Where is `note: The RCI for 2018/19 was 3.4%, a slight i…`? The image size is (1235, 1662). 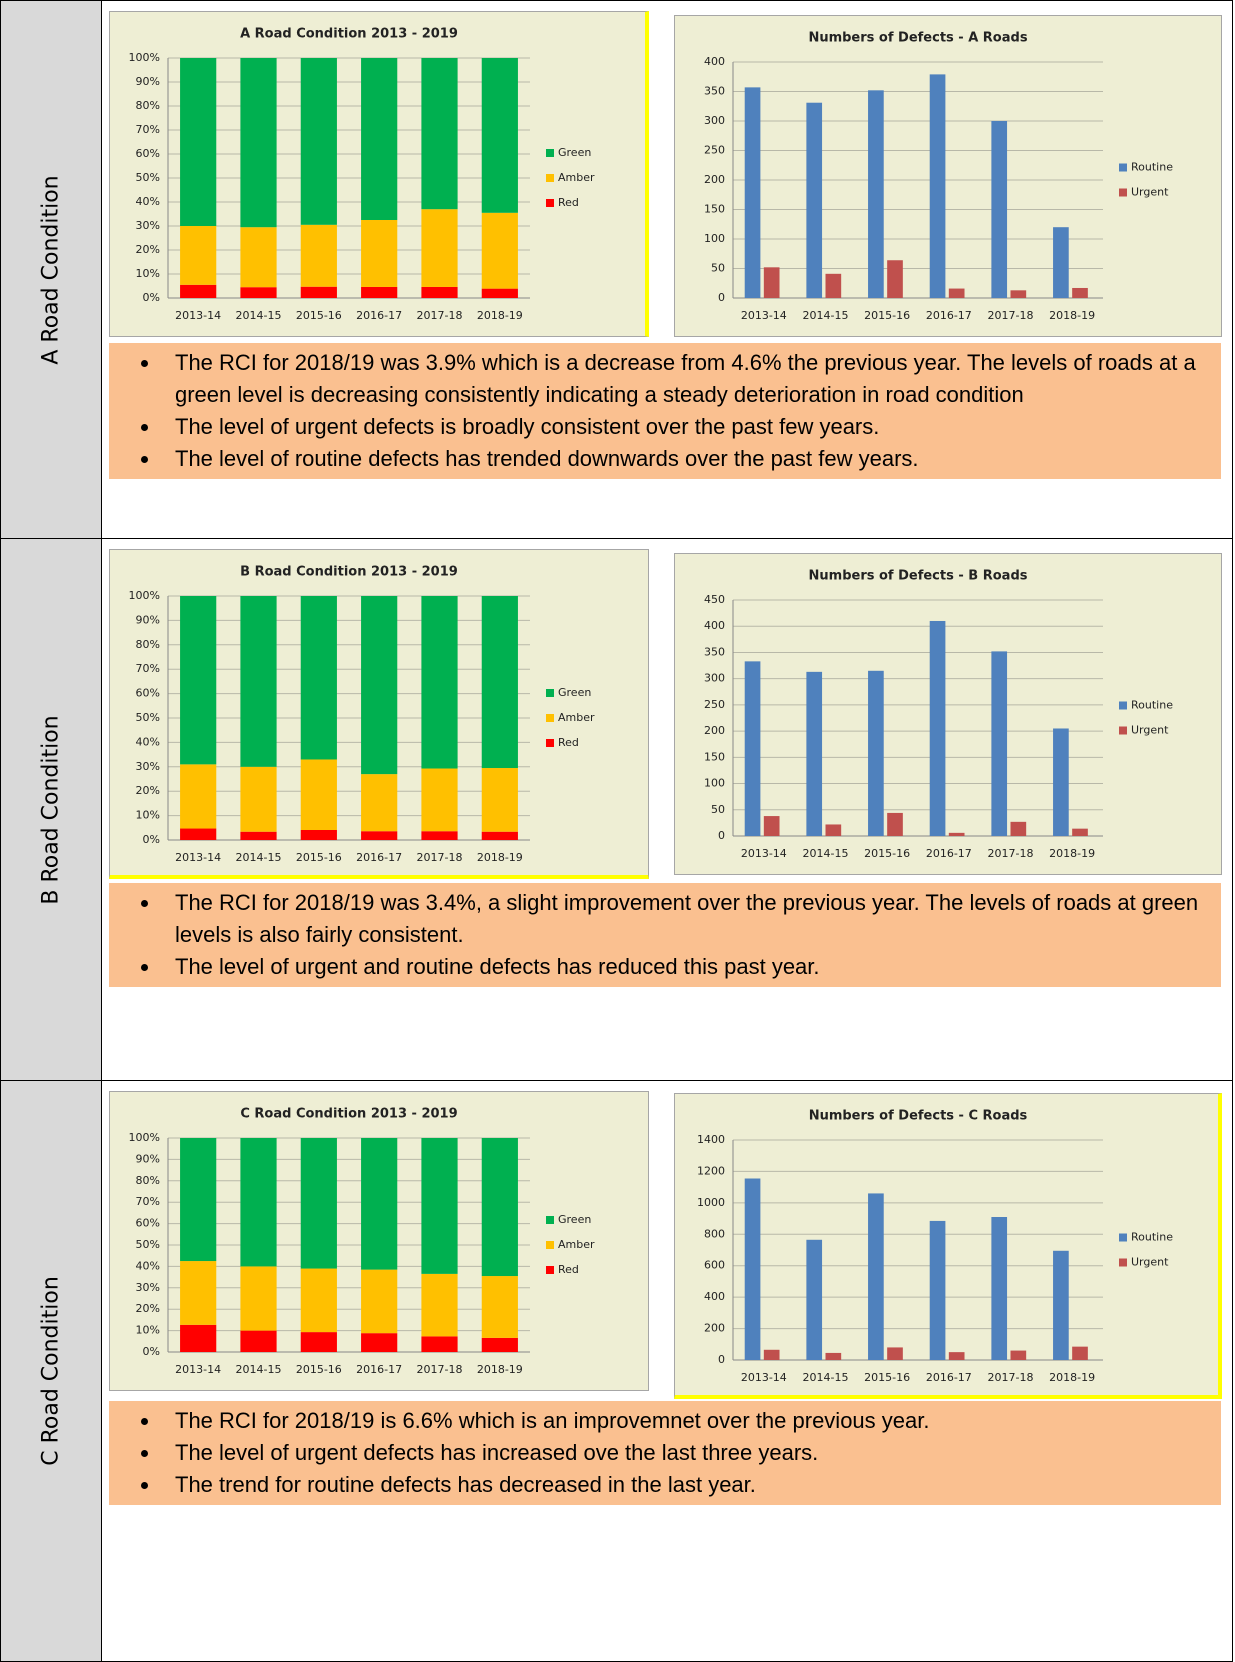
note: The RCI for 2018/19 was 3.4%, a slight i… is located at coordinates (691, 919).